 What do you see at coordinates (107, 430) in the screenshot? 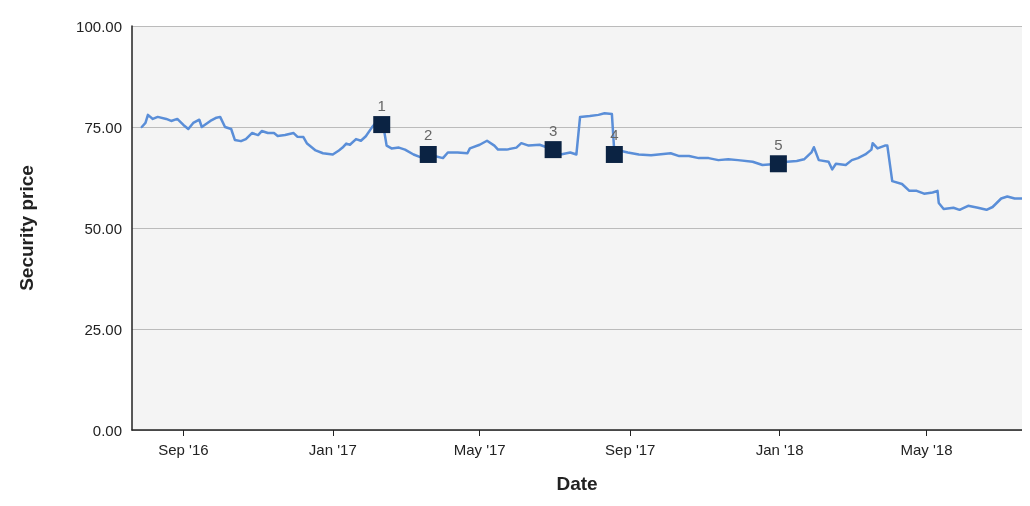
I see `y-tick-label: 0.00` at bounding box center [107, 430].